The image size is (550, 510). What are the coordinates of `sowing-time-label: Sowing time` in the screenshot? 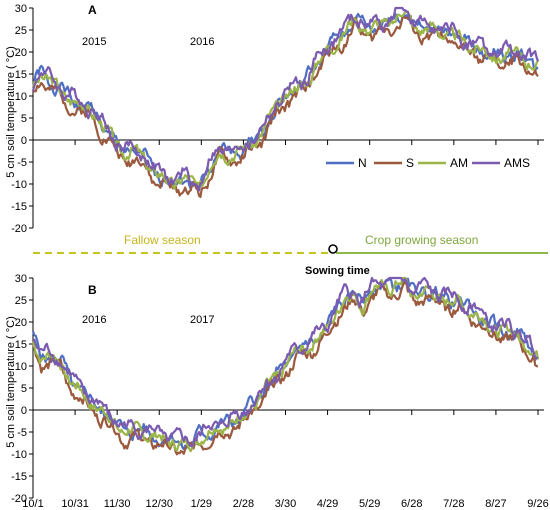 It's located at (337, 271).